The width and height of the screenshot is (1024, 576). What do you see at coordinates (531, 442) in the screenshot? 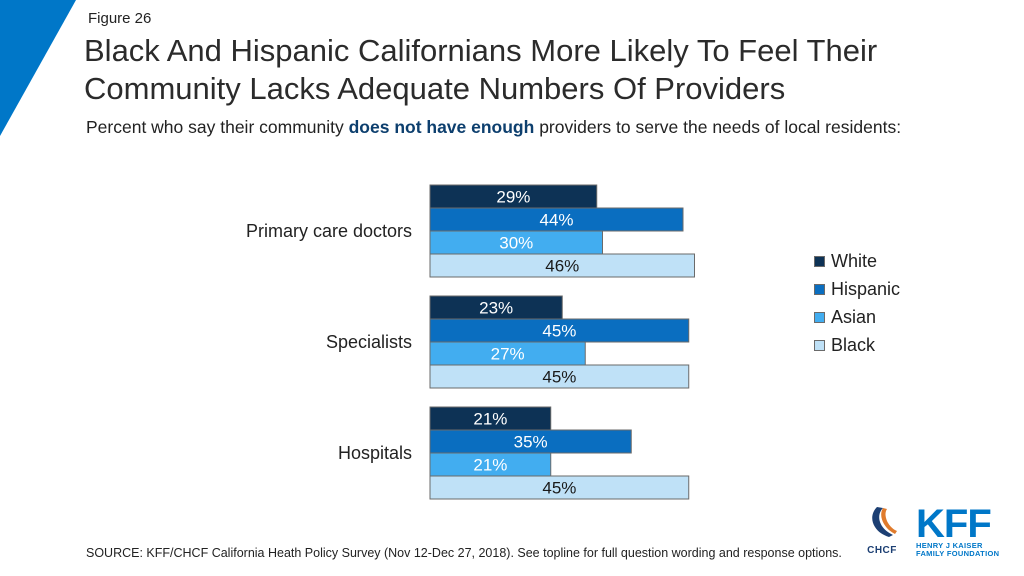
I see `data-label: 35%` at bounding box center [531, 442].